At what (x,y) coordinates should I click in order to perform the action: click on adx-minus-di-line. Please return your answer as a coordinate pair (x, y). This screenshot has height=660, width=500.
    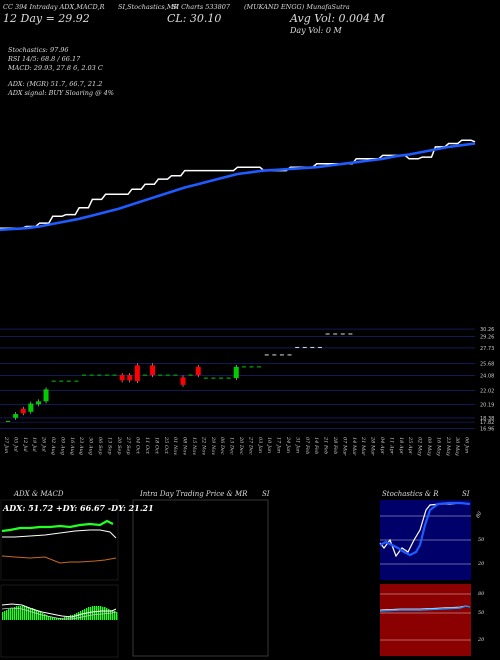
    Looking at the image, I should click on (59, 559).